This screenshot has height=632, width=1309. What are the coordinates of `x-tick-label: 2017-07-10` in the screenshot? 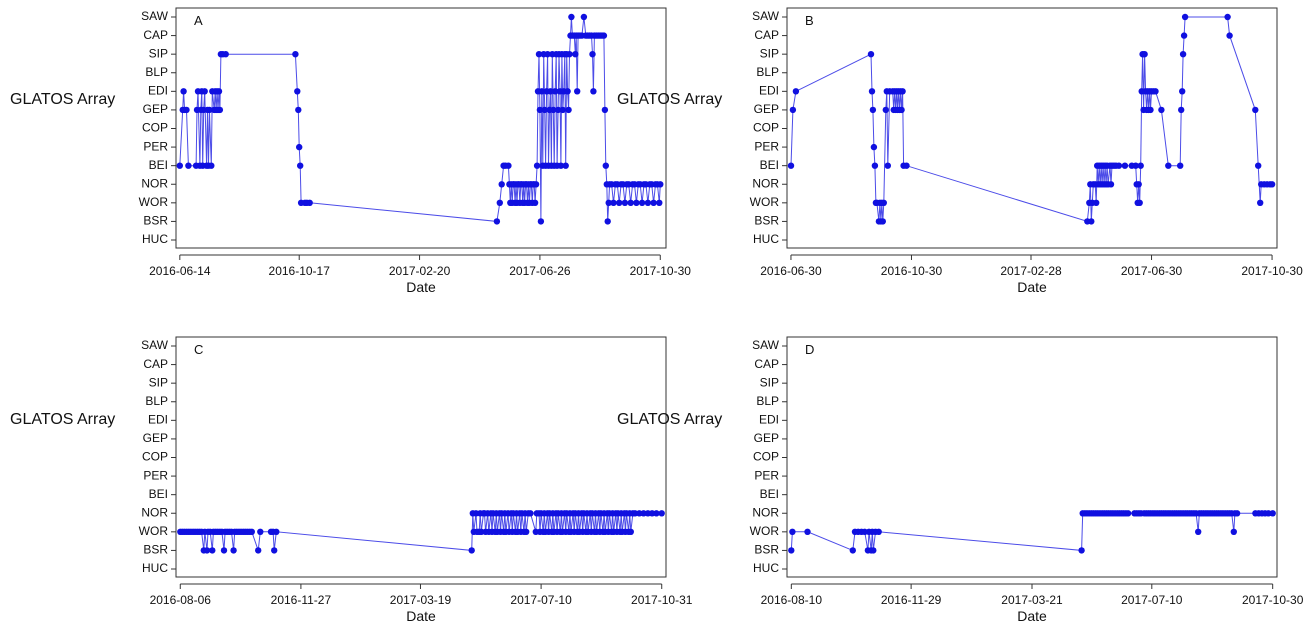 It's located at (1152, 600).